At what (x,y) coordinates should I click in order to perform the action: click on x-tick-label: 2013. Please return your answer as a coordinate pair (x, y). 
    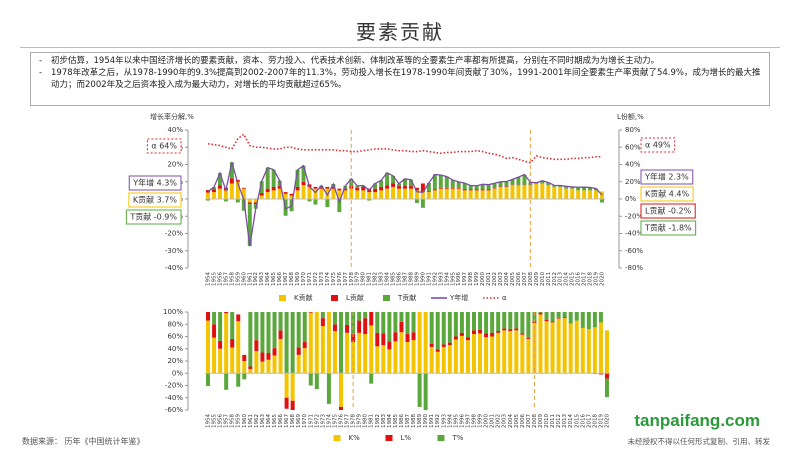
    Looking at the image, I should click on (561, 279).